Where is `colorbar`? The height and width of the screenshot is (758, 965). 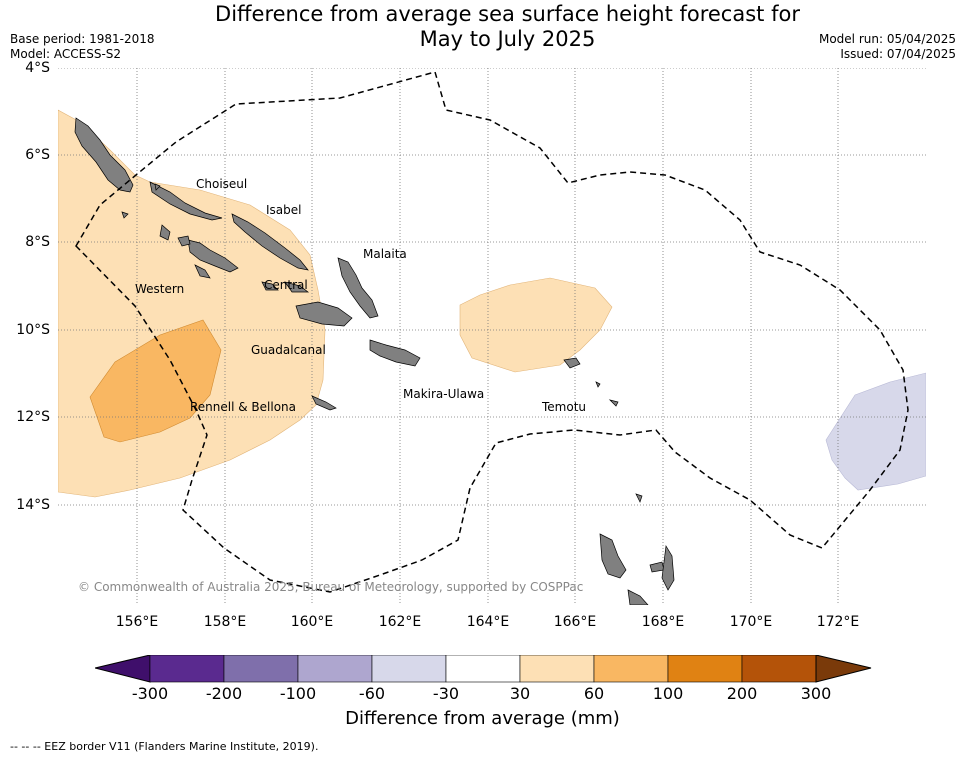 colorbar is located at coordinates (483, 669).